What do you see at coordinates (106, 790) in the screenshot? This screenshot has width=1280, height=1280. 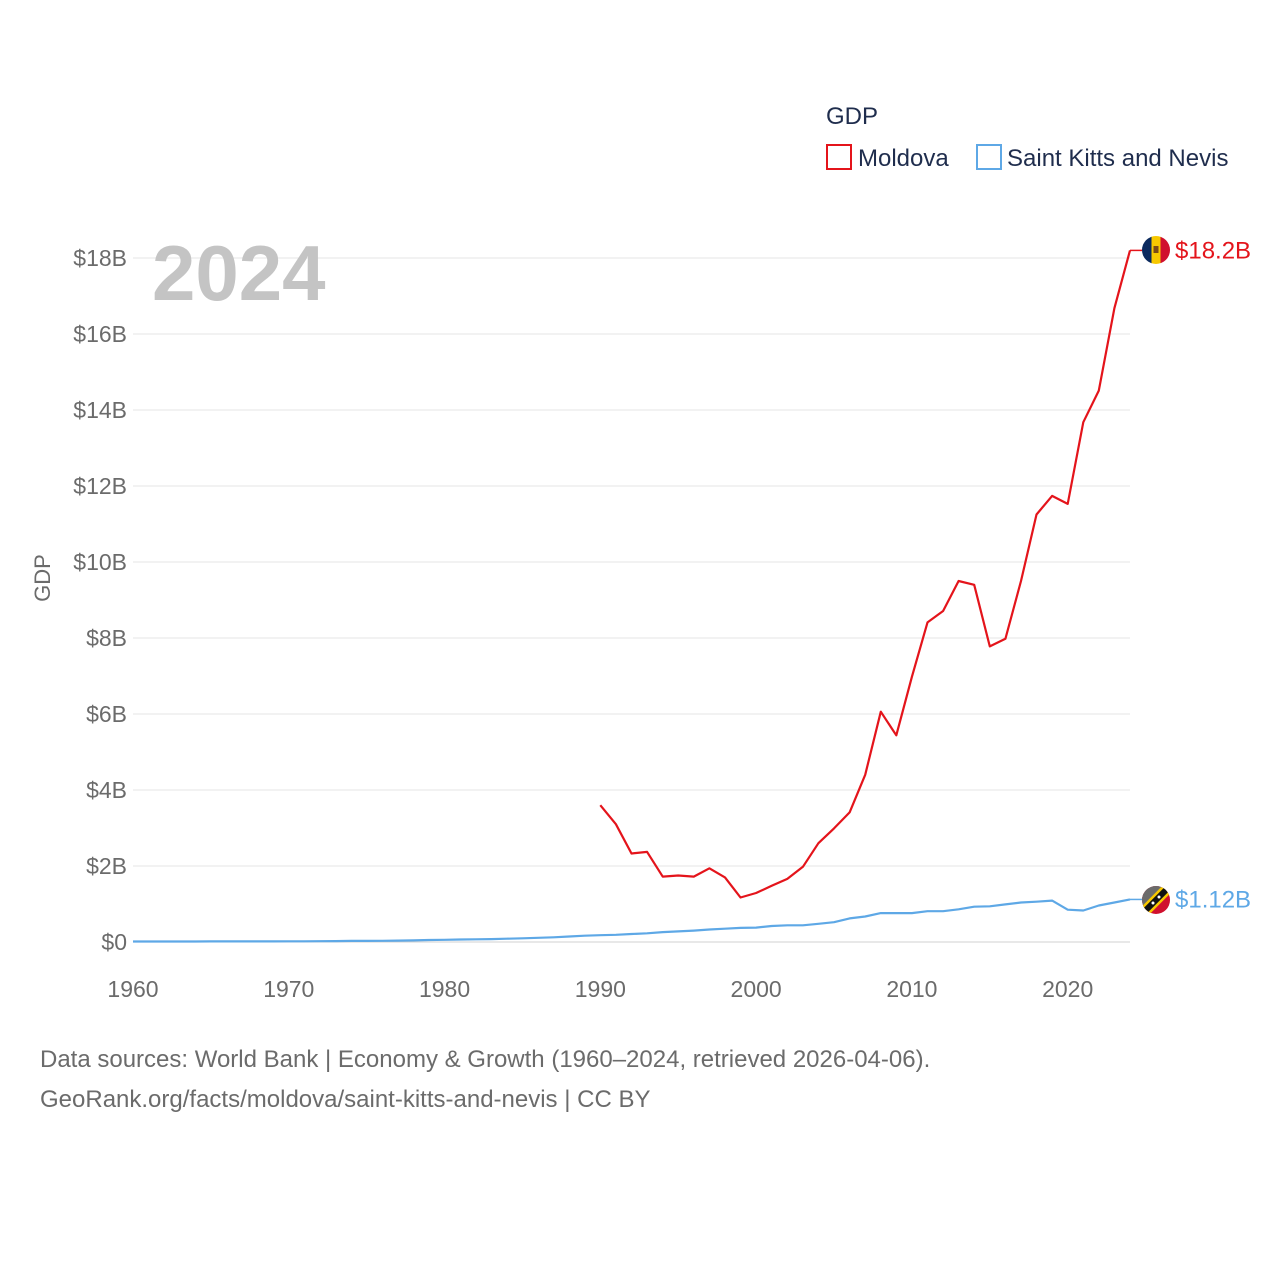 I see `y-tick-label: $4B` at bounding box center [106, 790].